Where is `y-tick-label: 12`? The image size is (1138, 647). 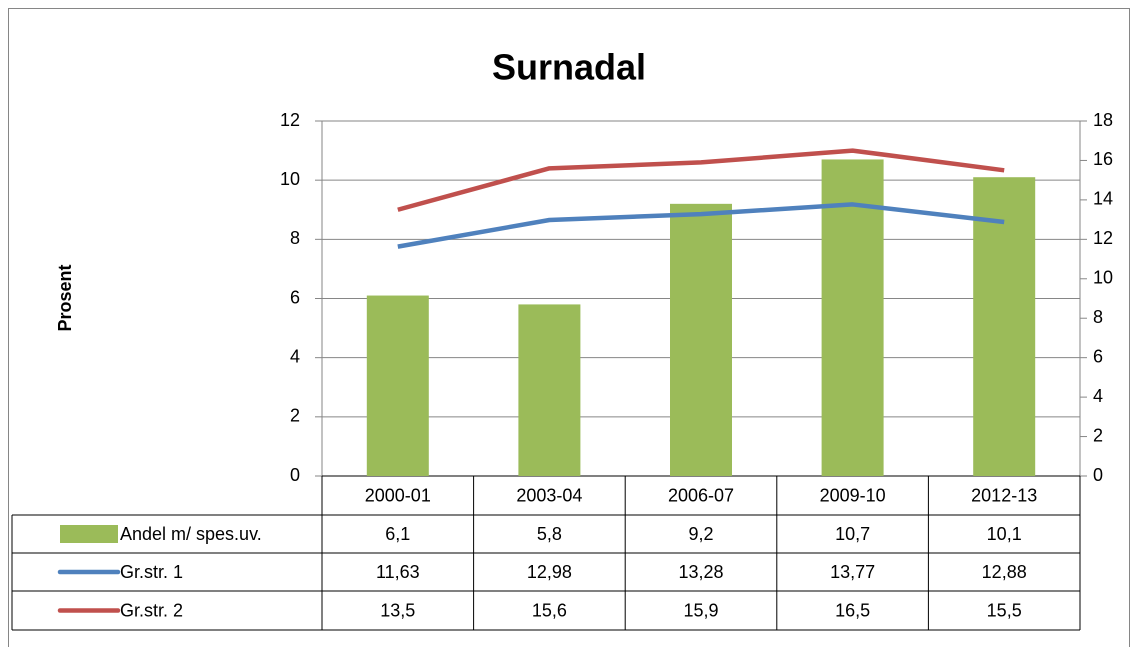 y-tick-label: 12 is located at coordinates (290, 120).